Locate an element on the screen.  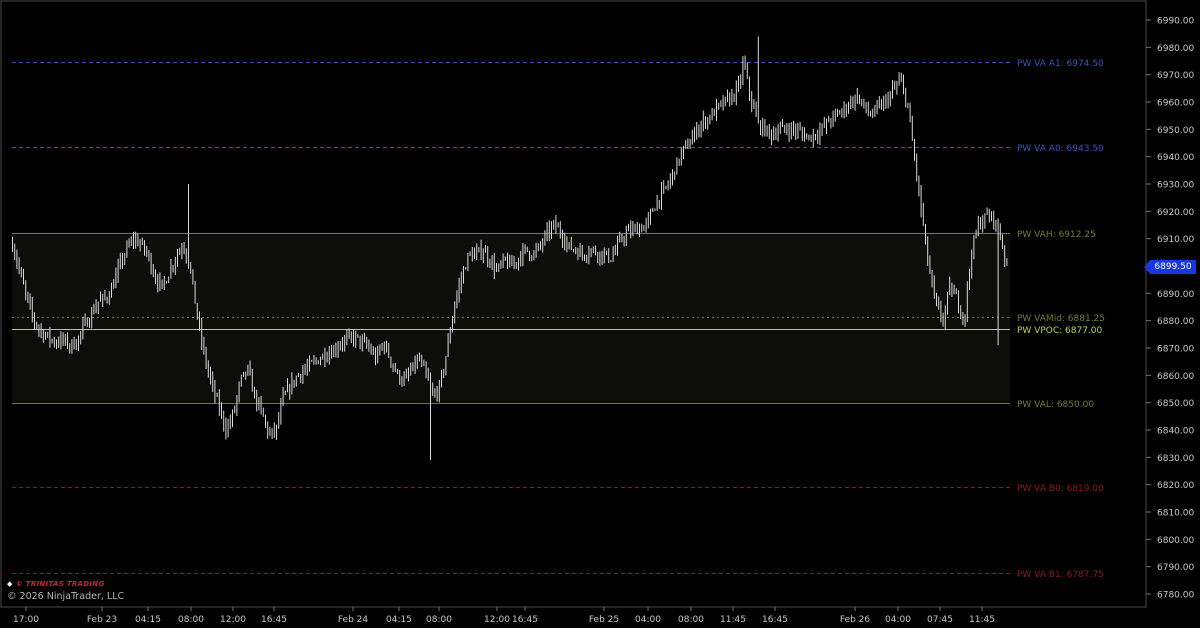
level-label-7: PW VA B1: 6787.75 is located at coordinates (1060, 575).